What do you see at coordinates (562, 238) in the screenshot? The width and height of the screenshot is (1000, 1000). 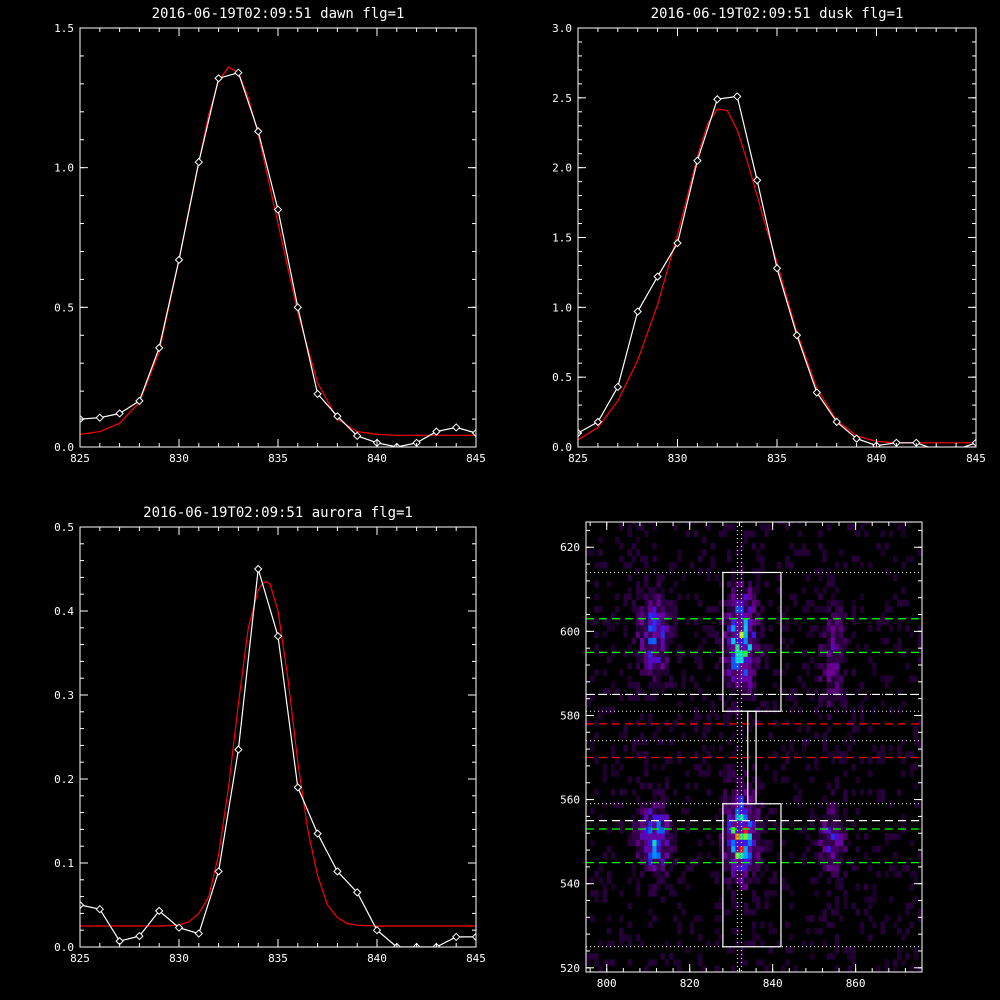 I see `y-tick-label: 1.5` at bounding box center [562, 238].